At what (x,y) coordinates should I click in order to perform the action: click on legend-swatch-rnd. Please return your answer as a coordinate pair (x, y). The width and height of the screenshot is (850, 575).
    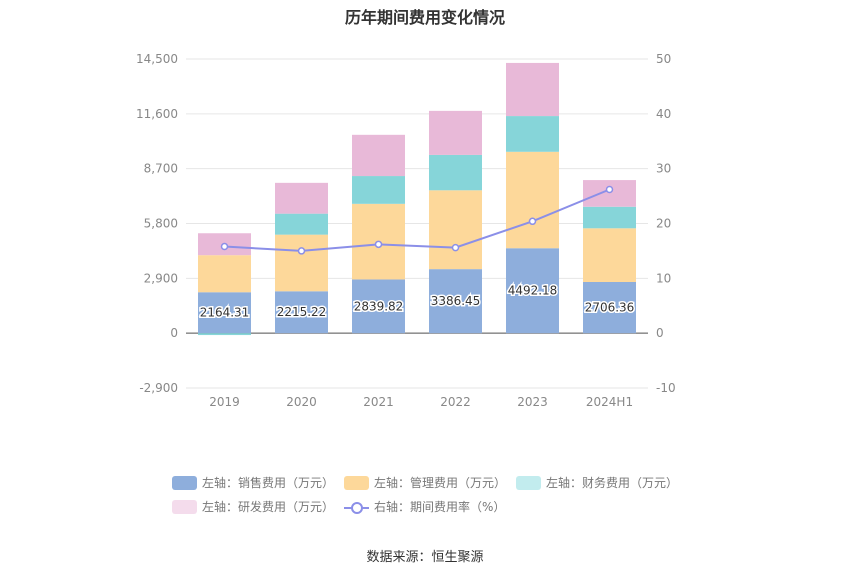
    Looking at the image, I should click on (184, 506).